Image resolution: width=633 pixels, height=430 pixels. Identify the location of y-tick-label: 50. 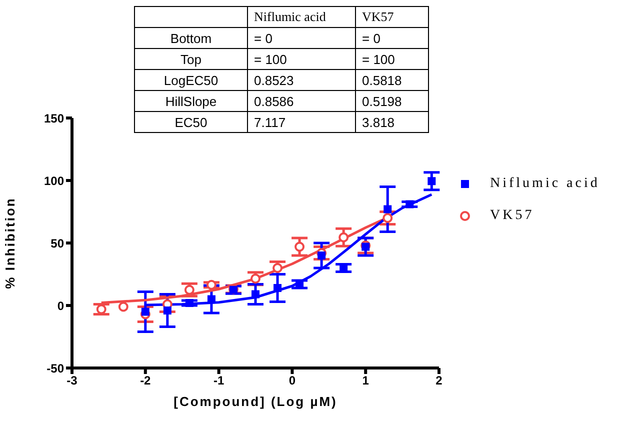
(57, 243).